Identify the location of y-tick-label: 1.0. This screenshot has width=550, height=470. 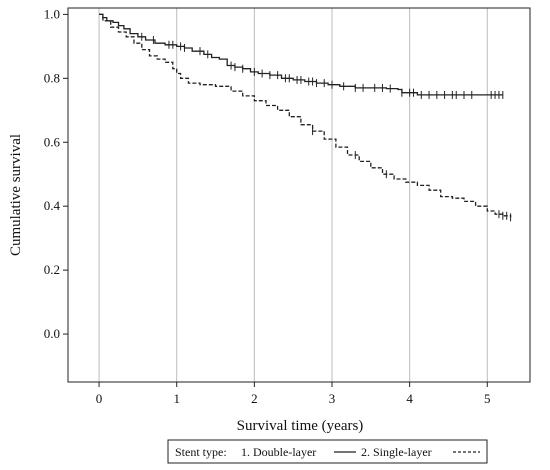
(52, 13).